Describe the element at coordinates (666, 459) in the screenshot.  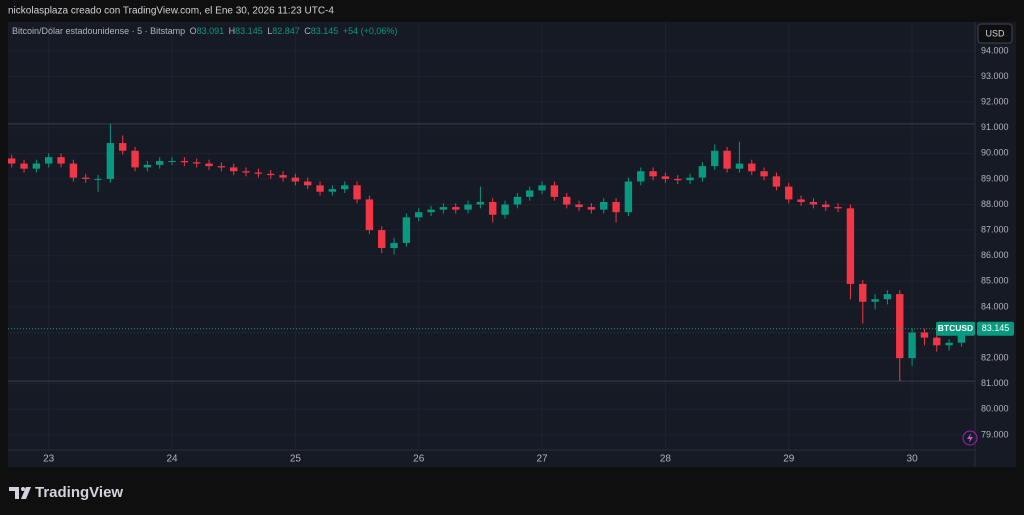
I see `x-tick-label: 28` at that location.